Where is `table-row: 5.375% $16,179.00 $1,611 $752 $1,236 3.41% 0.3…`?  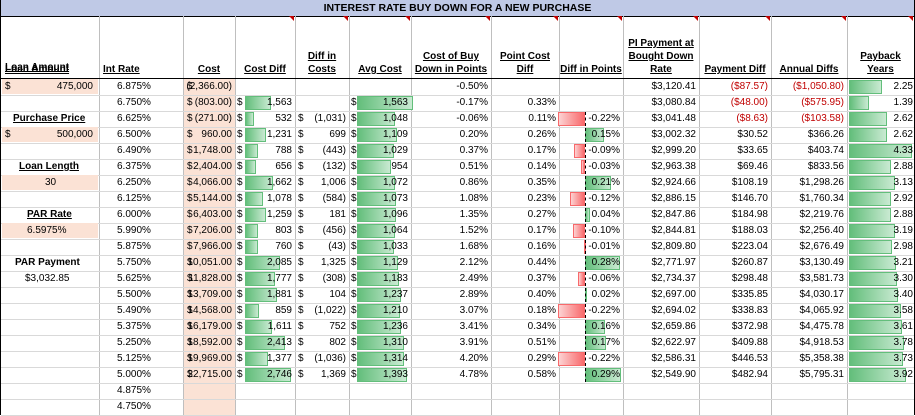 table-row: 5.375% $16,179.00 $1,611 $752 $1,236 3.41% 0.3… is located at coordinates (457, 327).